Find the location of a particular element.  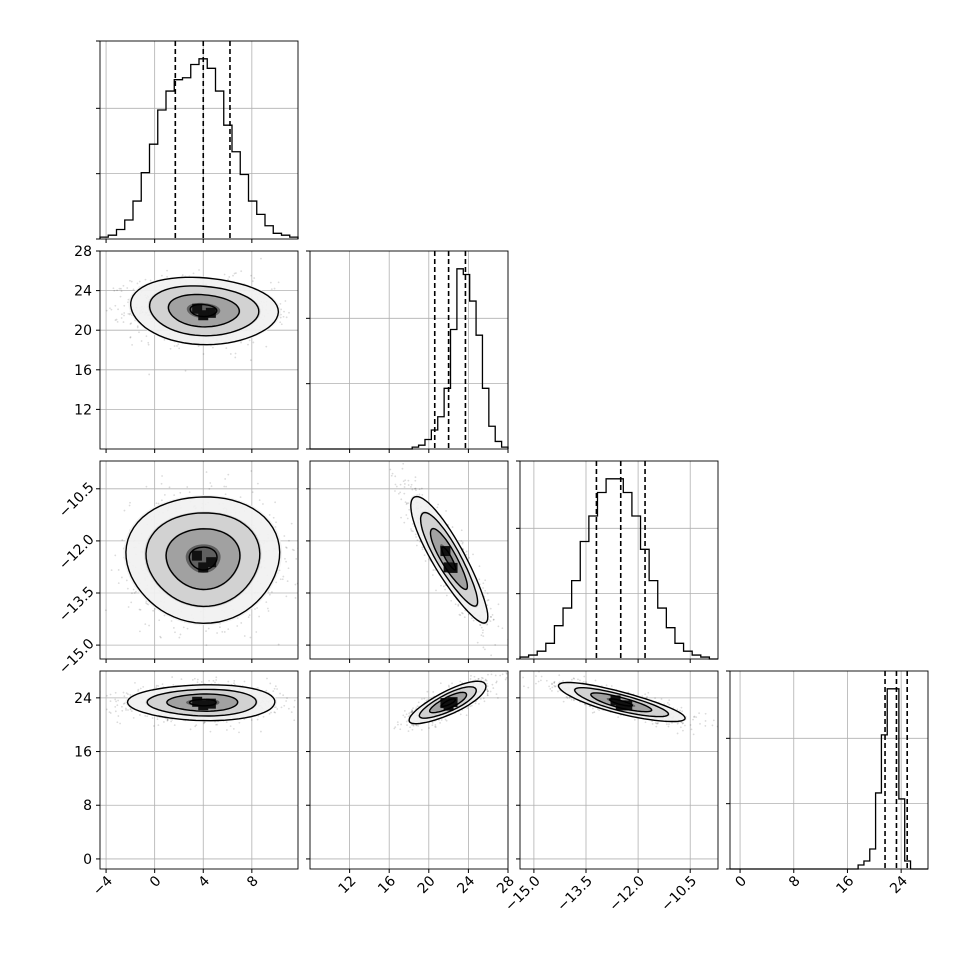

density-core-block is located at coordinates (196, 555).